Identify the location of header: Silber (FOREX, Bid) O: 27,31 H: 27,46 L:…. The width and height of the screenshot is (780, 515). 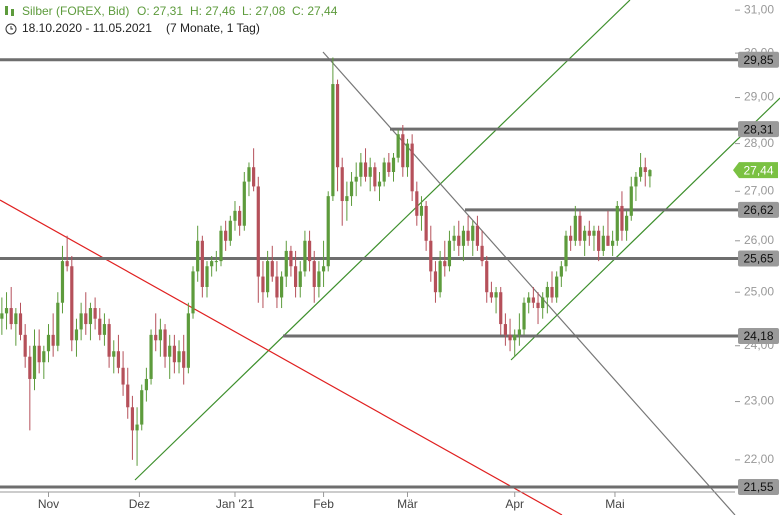
(171, 19).